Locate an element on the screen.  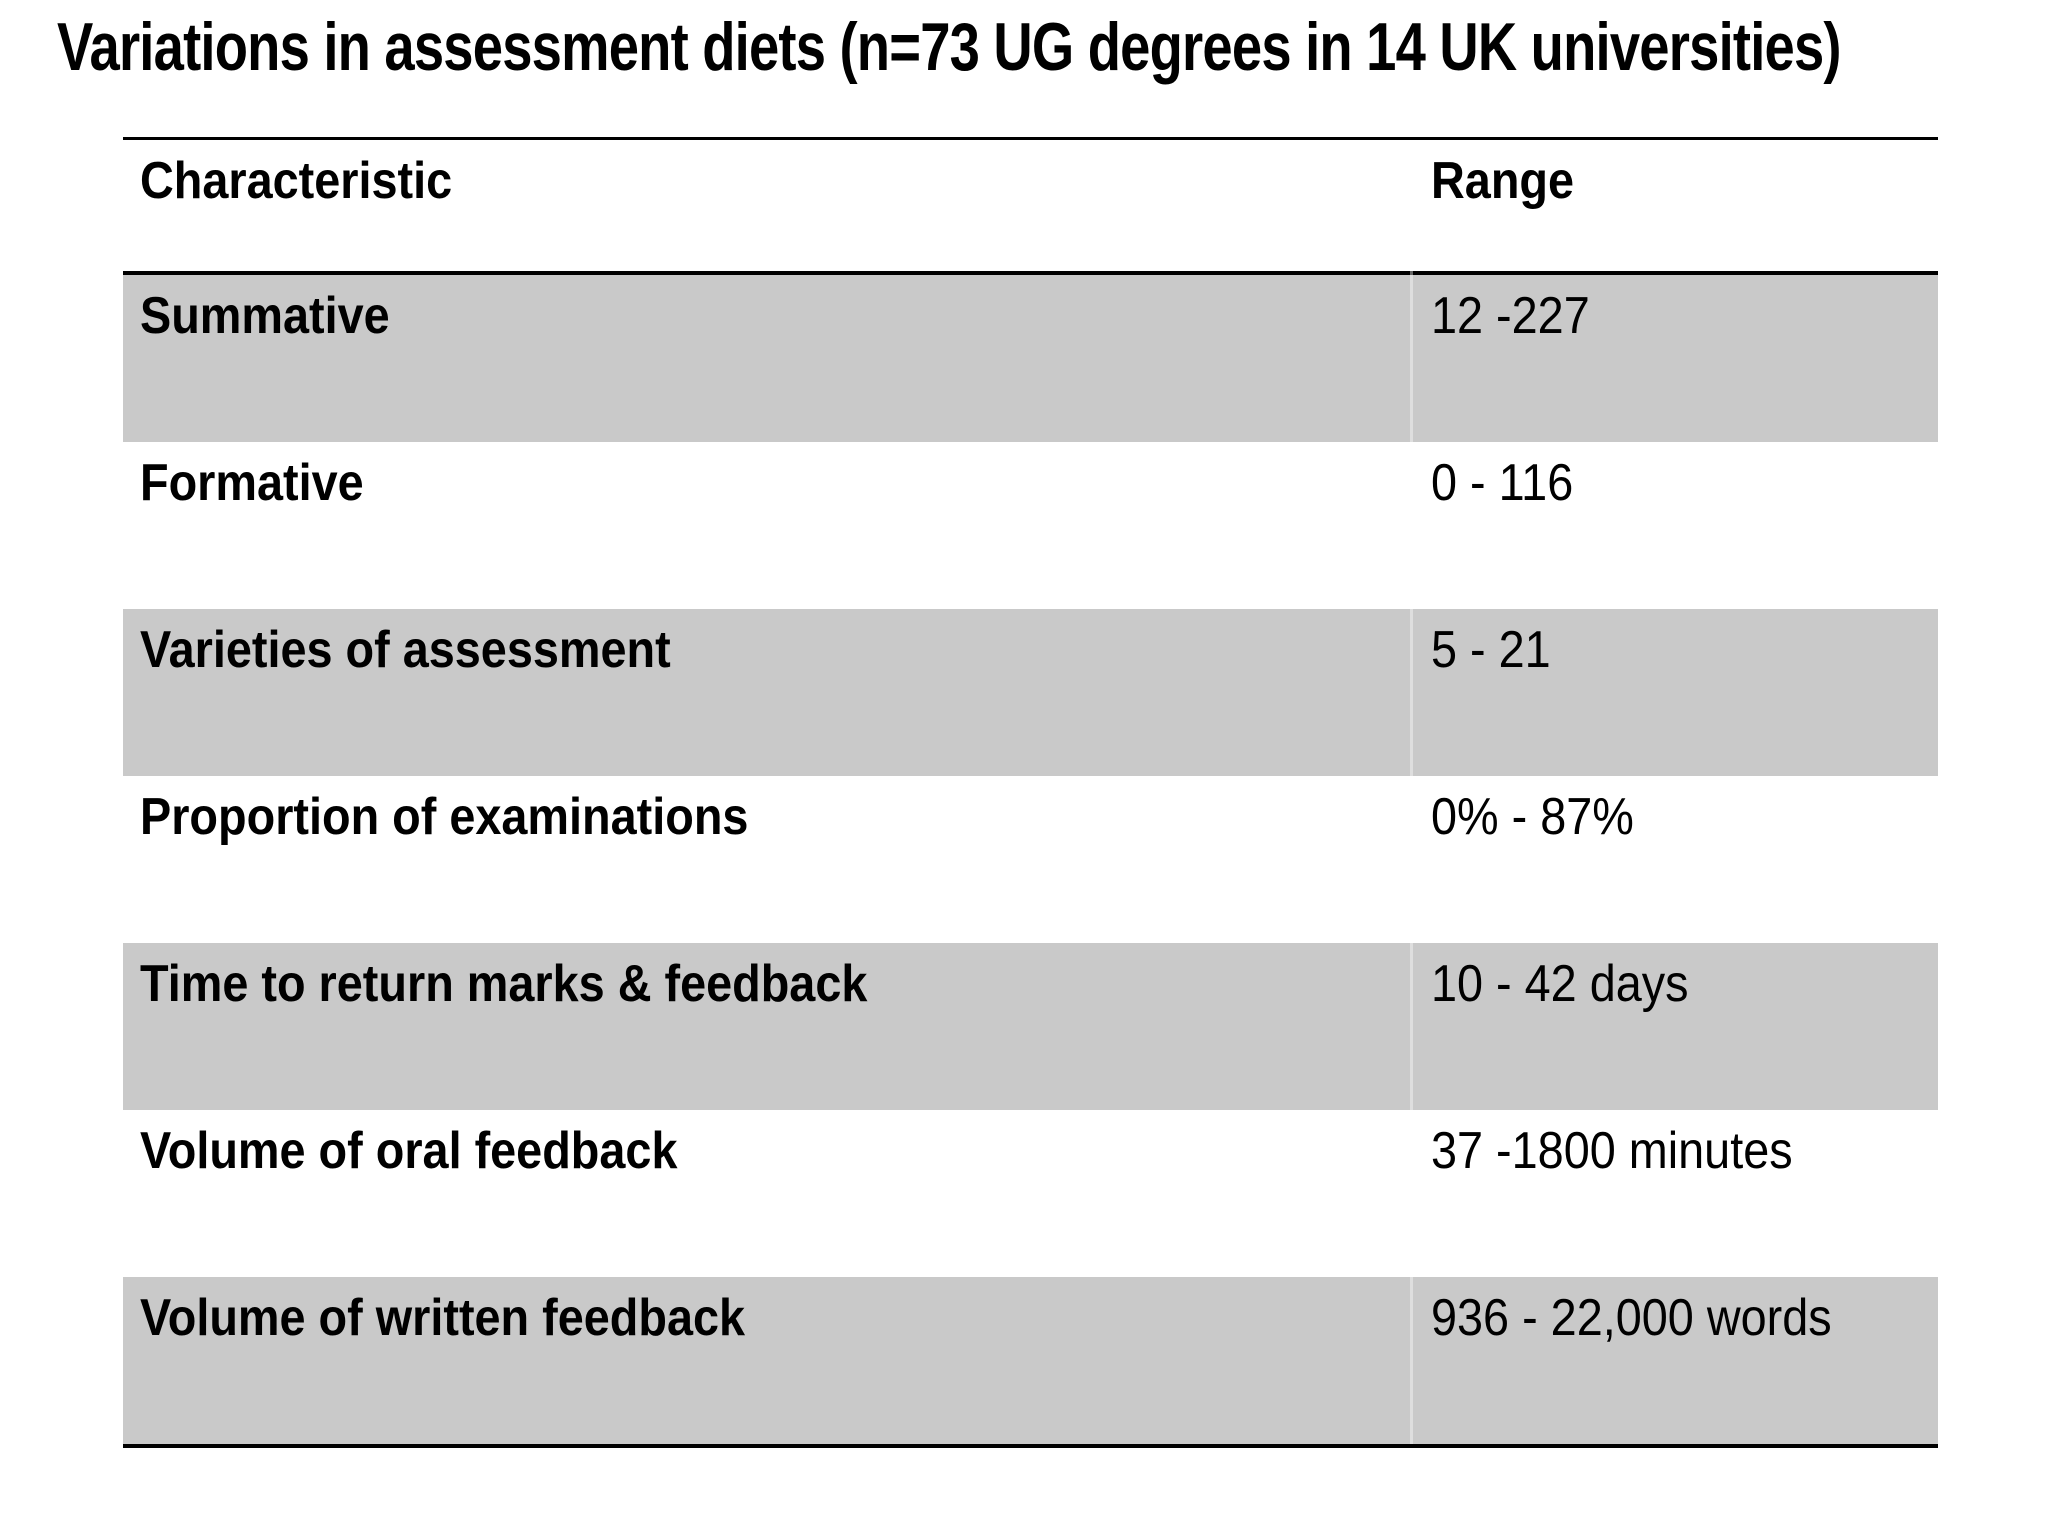
table-row-summative: Summative 12 -227 is located at coordinates (1030, 358).